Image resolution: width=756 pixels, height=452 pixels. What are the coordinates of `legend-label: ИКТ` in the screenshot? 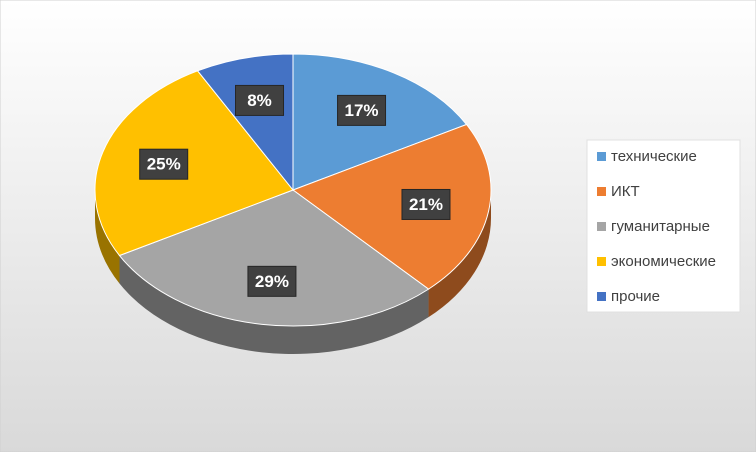 It's located at (625, 191).